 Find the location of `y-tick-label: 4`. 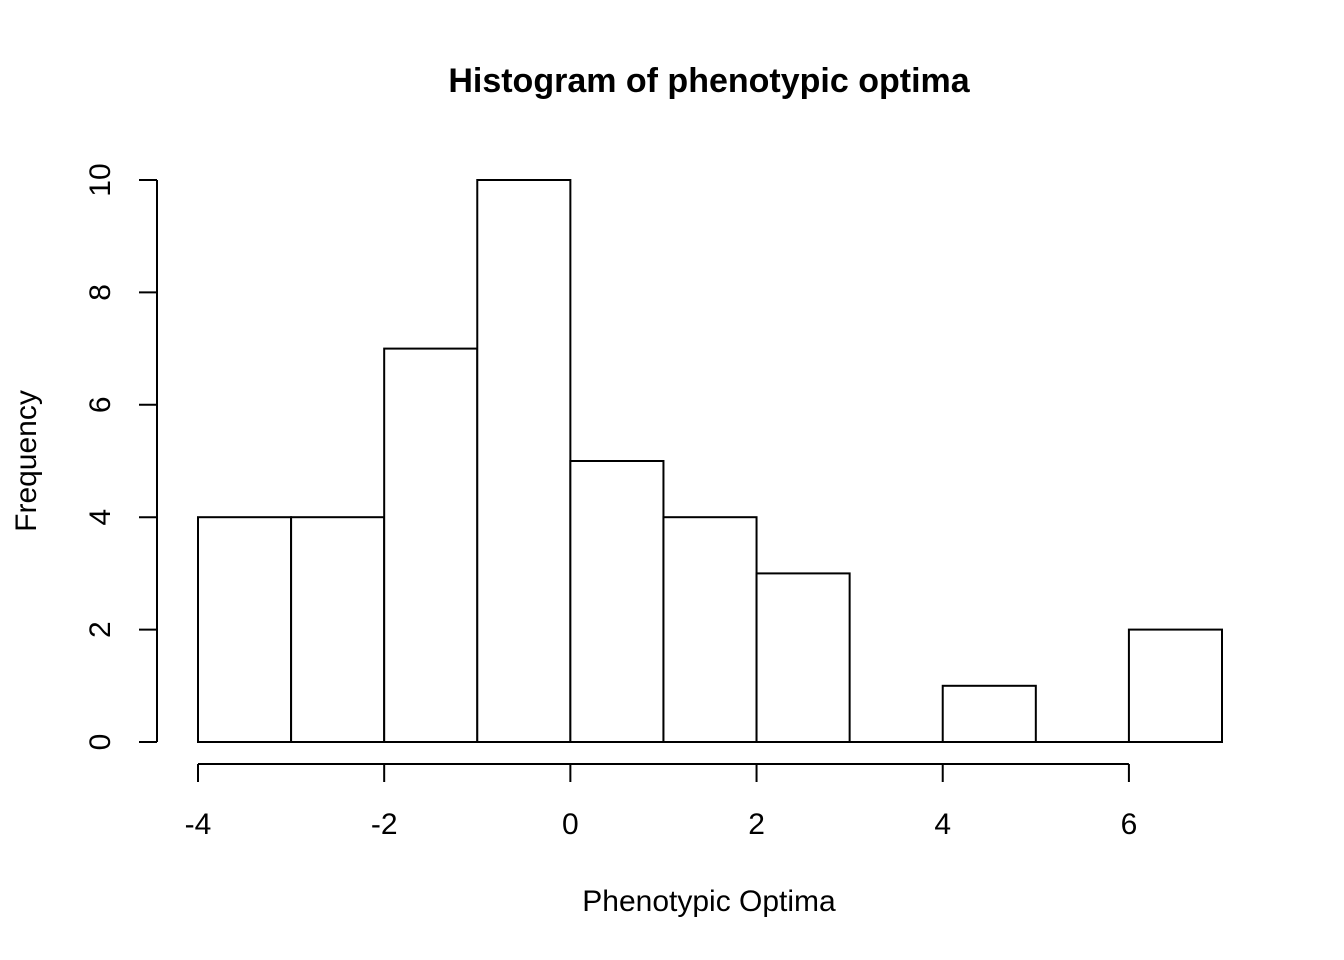

y-tick-label: 4 is located at coordinates (100, 517).